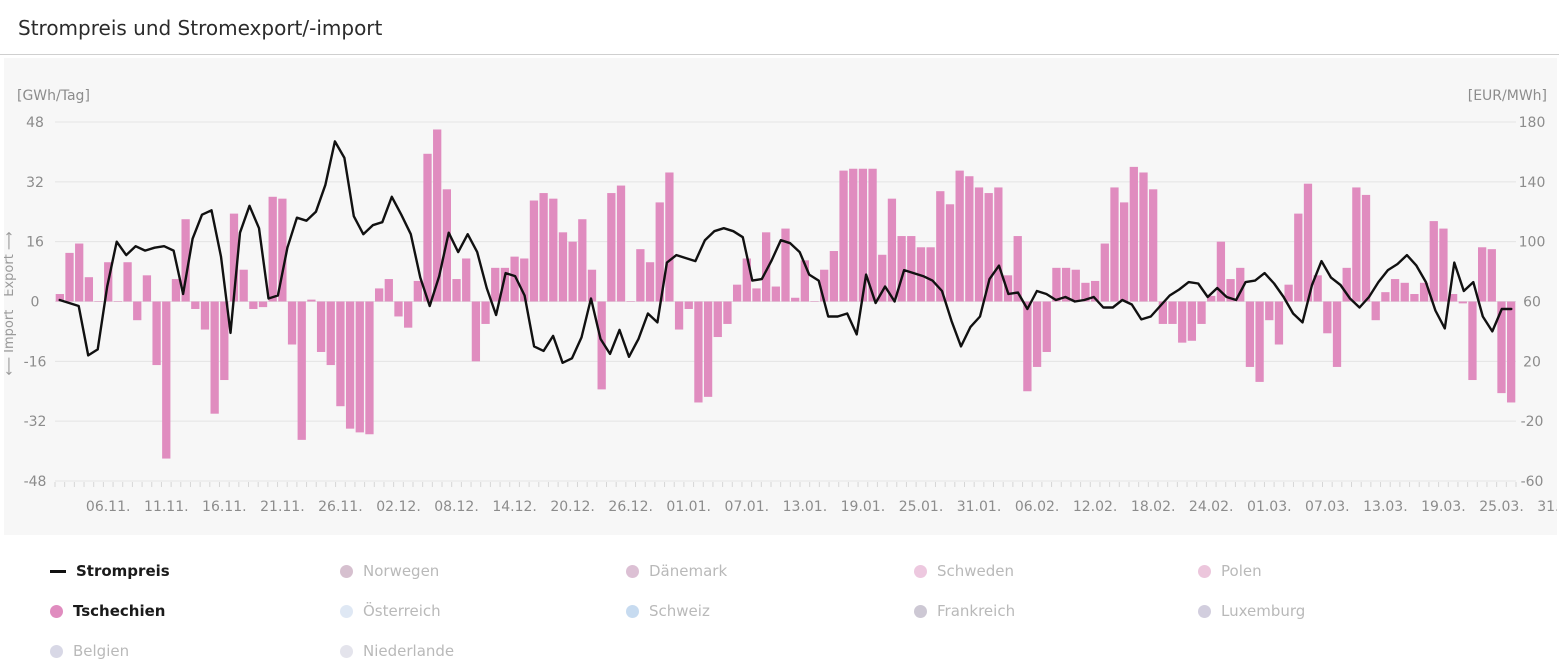 The width and height of the screenshot is (1559, 667). I want to click on right-tick-label: 180, so click(1532, 123).